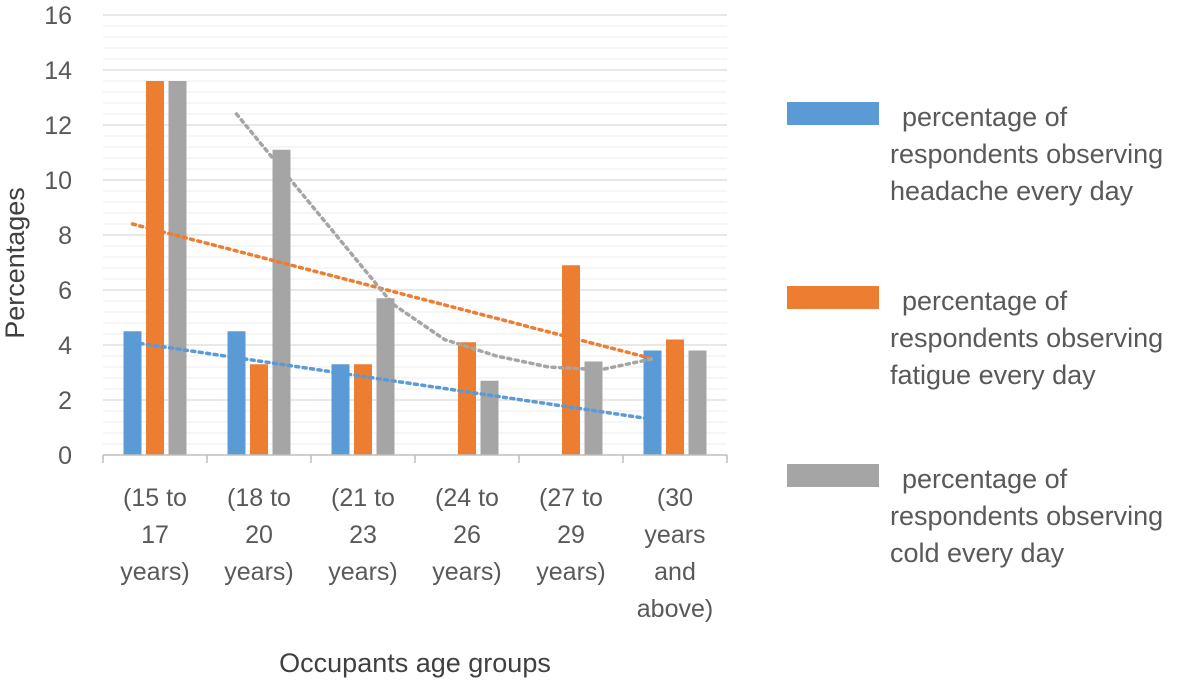 The width and height of the screenshot is (1200, 692). I want to click on y-tick-label: 2, so click(65, 401).